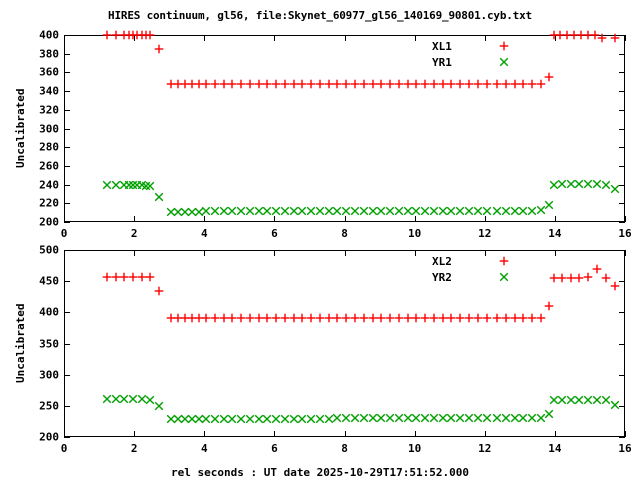  Describe the element at coordinates (49, 406) in the screenshot. I see `y-axis-tick-label: 250` at that location.